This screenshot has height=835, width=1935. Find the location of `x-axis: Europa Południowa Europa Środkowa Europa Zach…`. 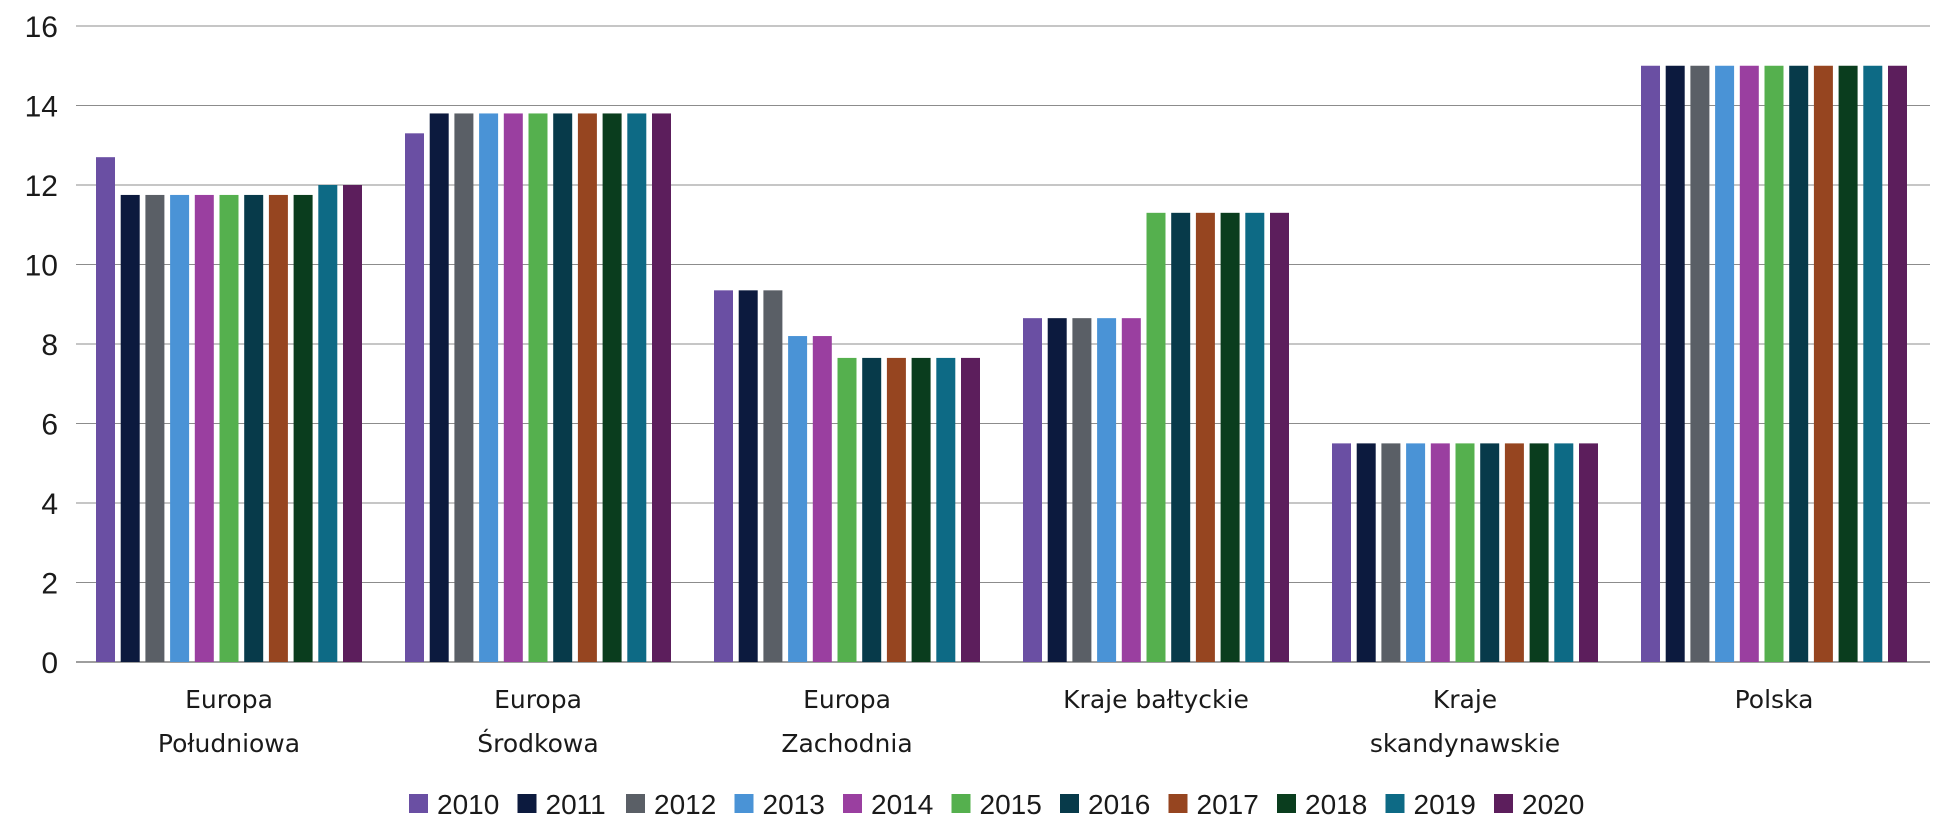

x-axis: Europa Południowa Europa Środkowa Europa Zach… is located at coordinates (985, 721).